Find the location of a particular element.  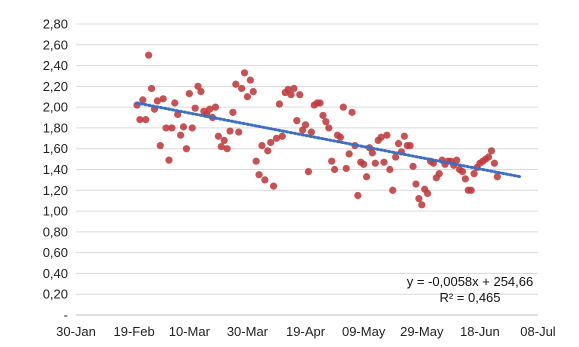

y-tick-label: 1,80 is located at coordinates (55, 127).